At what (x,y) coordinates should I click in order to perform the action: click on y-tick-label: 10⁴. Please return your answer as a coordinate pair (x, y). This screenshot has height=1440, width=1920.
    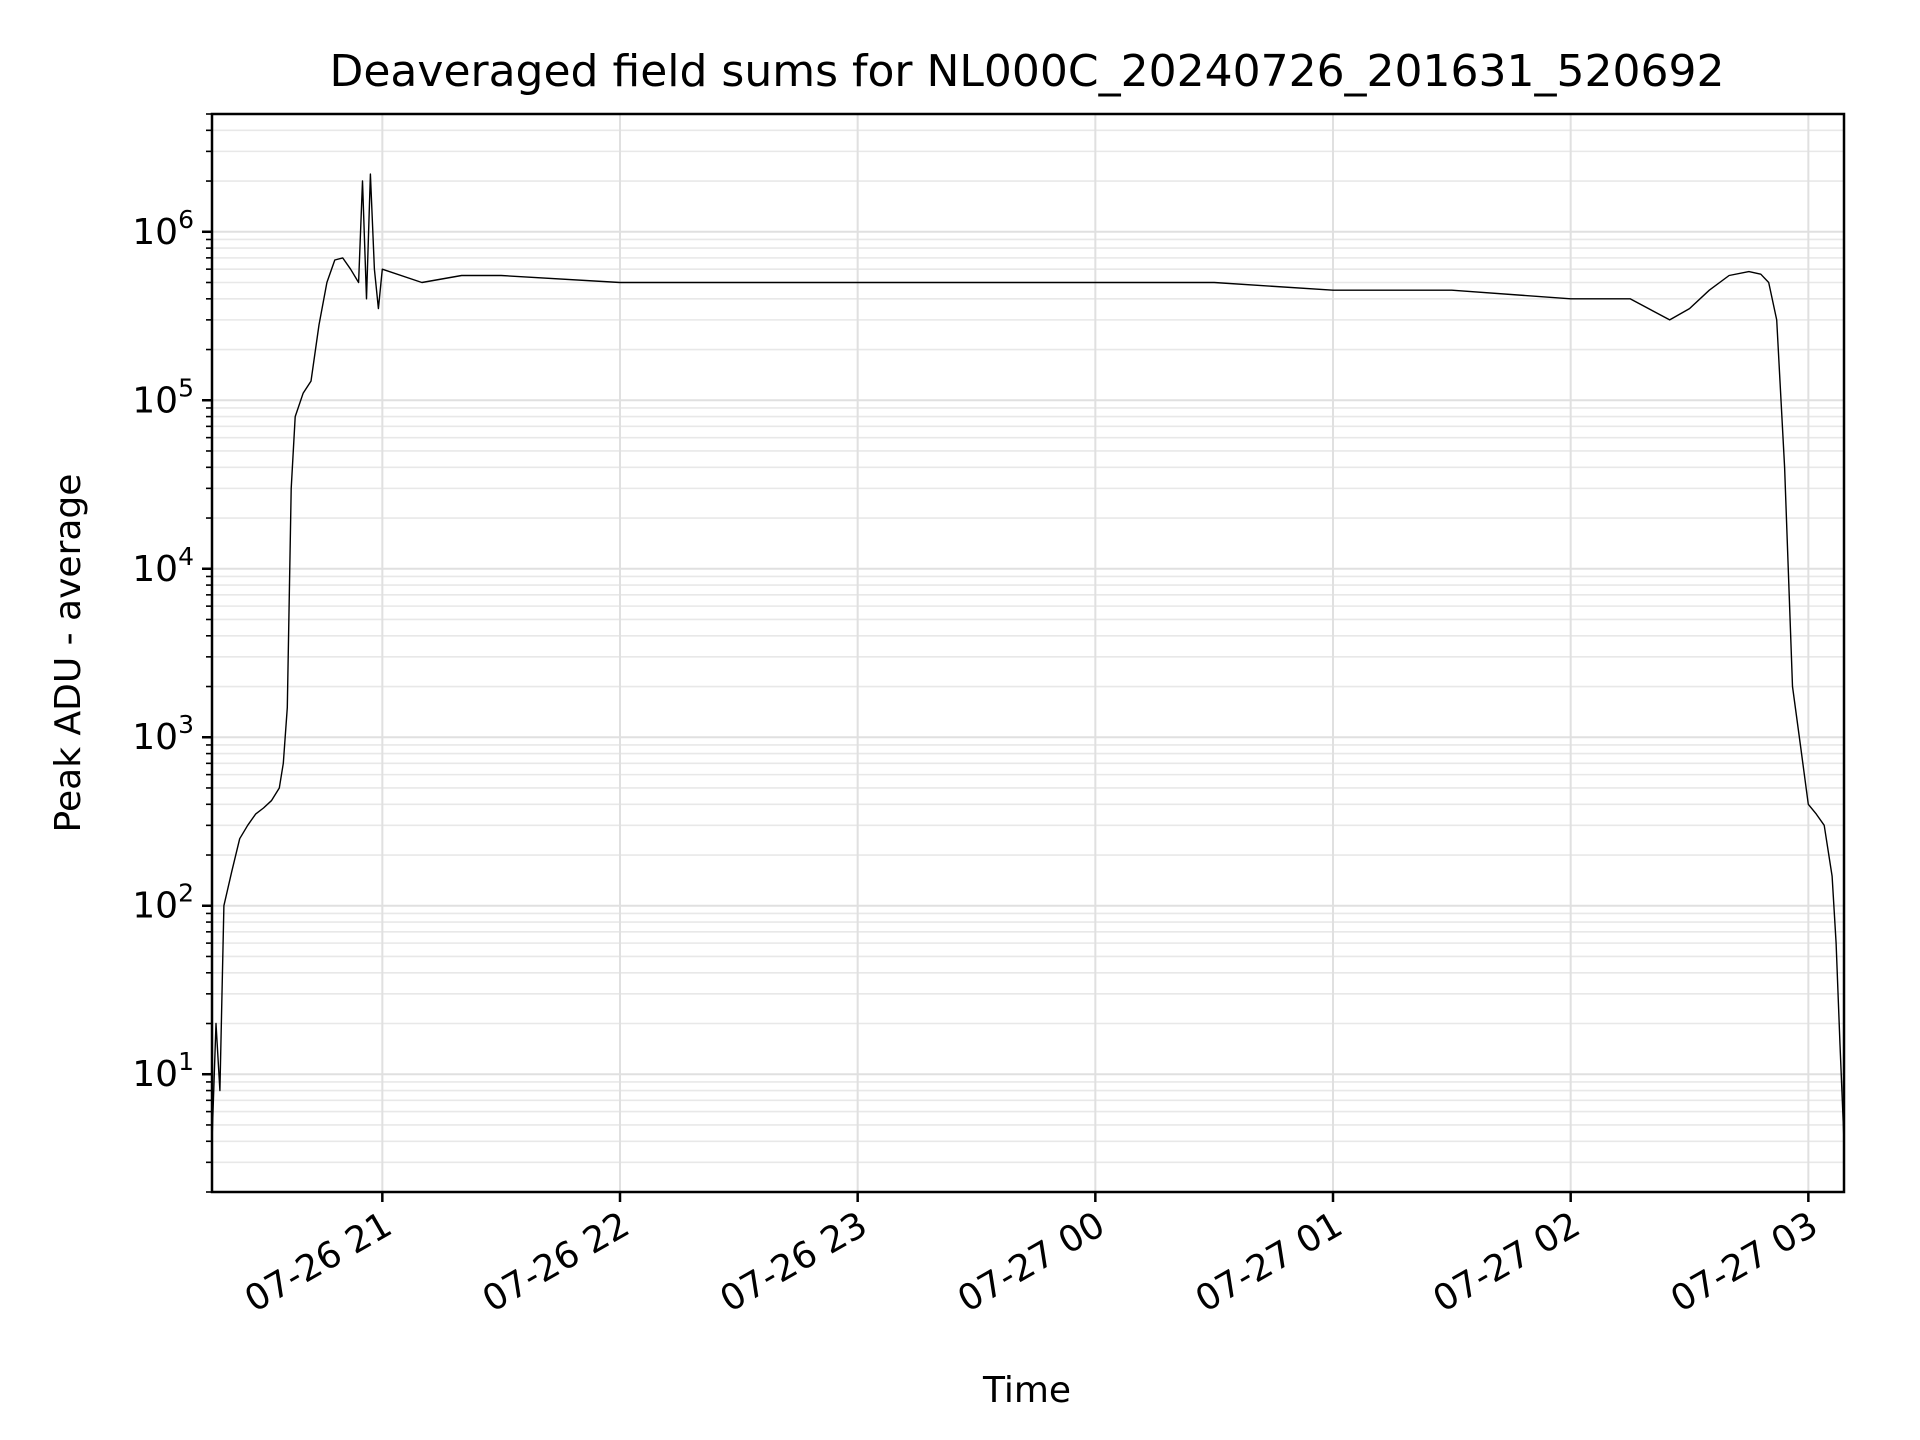
    Looking at the image, I should click on (163, 566).